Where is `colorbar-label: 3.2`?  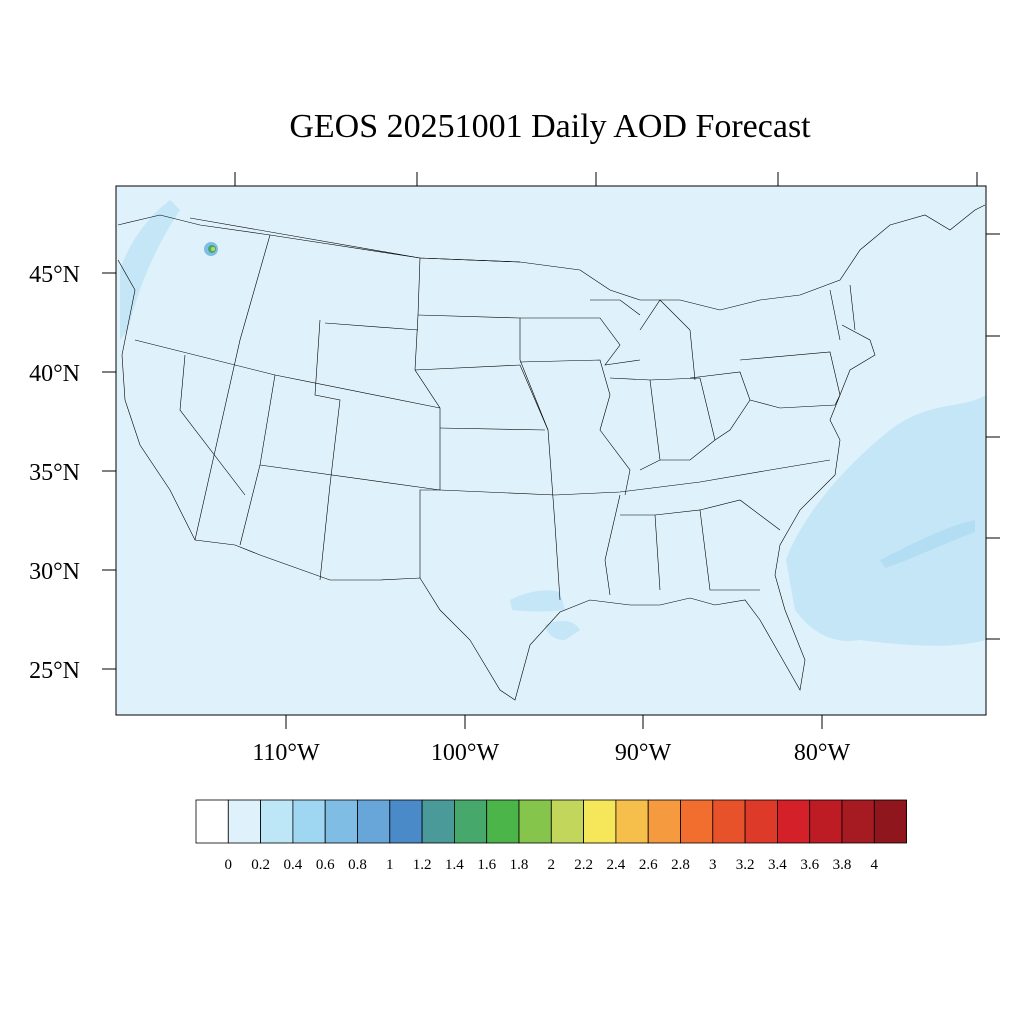
colorbar-label: 3.2 is located at coordinates (745, 865).